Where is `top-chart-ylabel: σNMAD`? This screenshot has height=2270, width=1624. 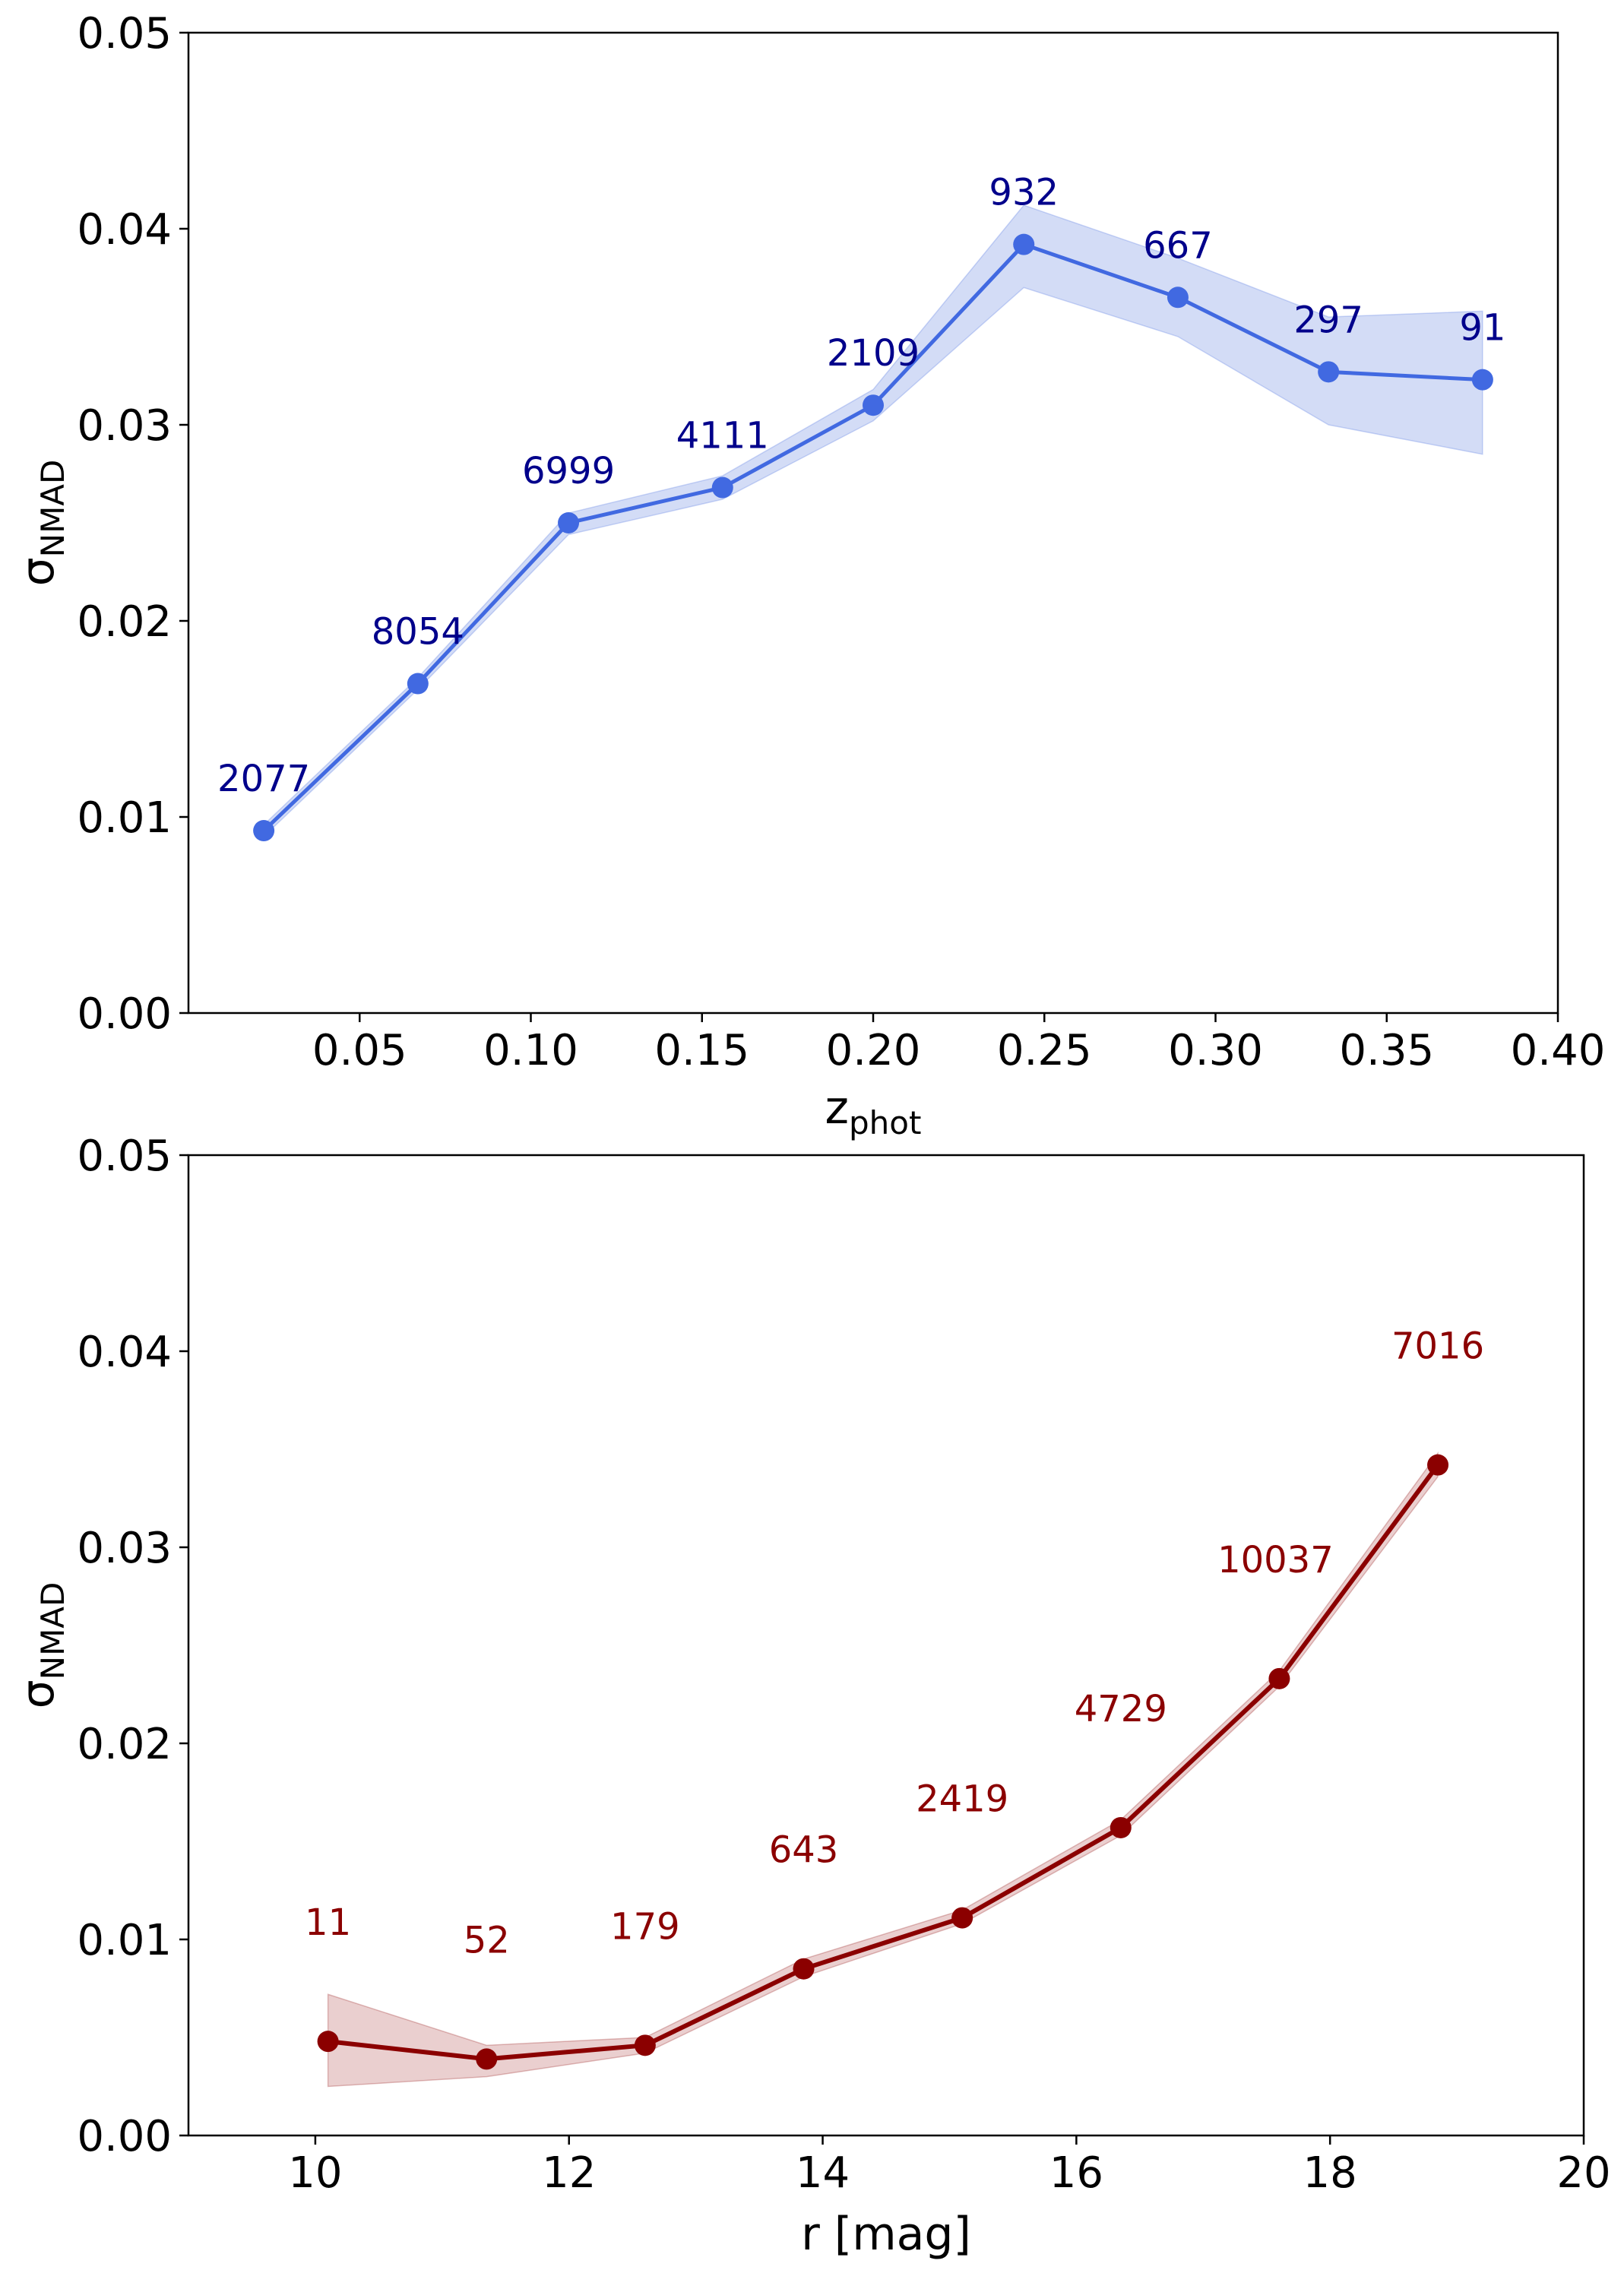
top-chart-ylabel: σNMAD is located at coordinates (41, 523).